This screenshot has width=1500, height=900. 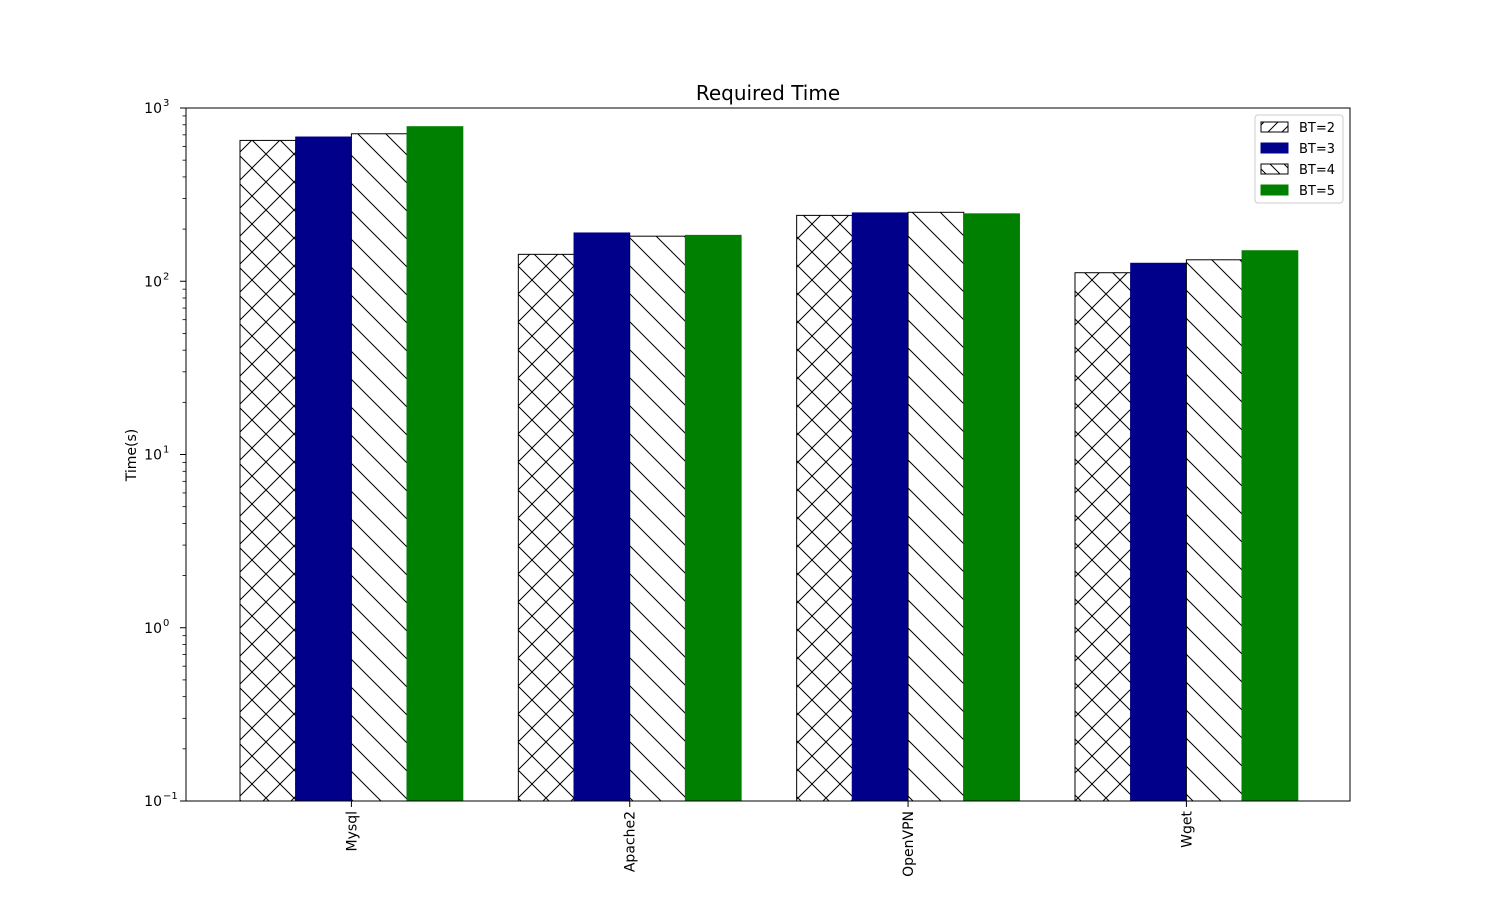 What do you see at coordinates (1317, 128) in the screenshot?
I see `legend-label: BT=2` at bounding box center [1317, 128].